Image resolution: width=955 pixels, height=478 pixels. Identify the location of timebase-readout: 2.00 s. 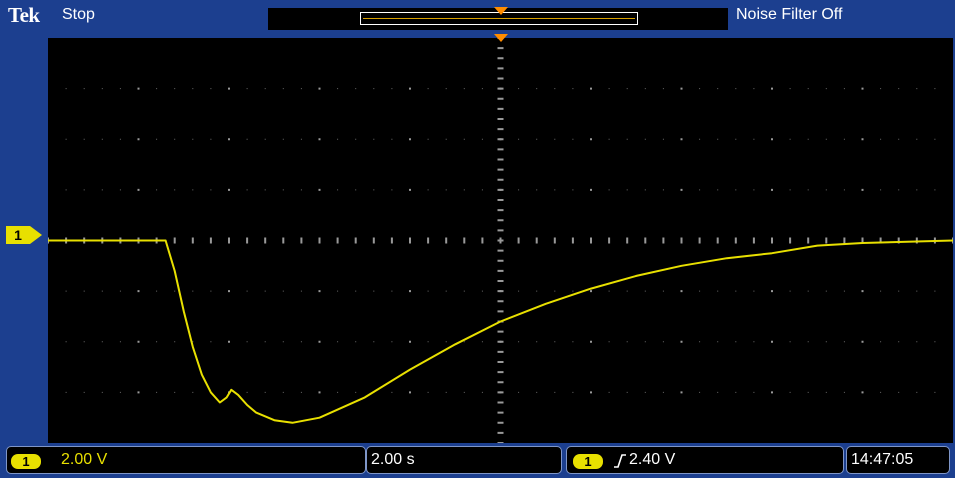
(464, 460).